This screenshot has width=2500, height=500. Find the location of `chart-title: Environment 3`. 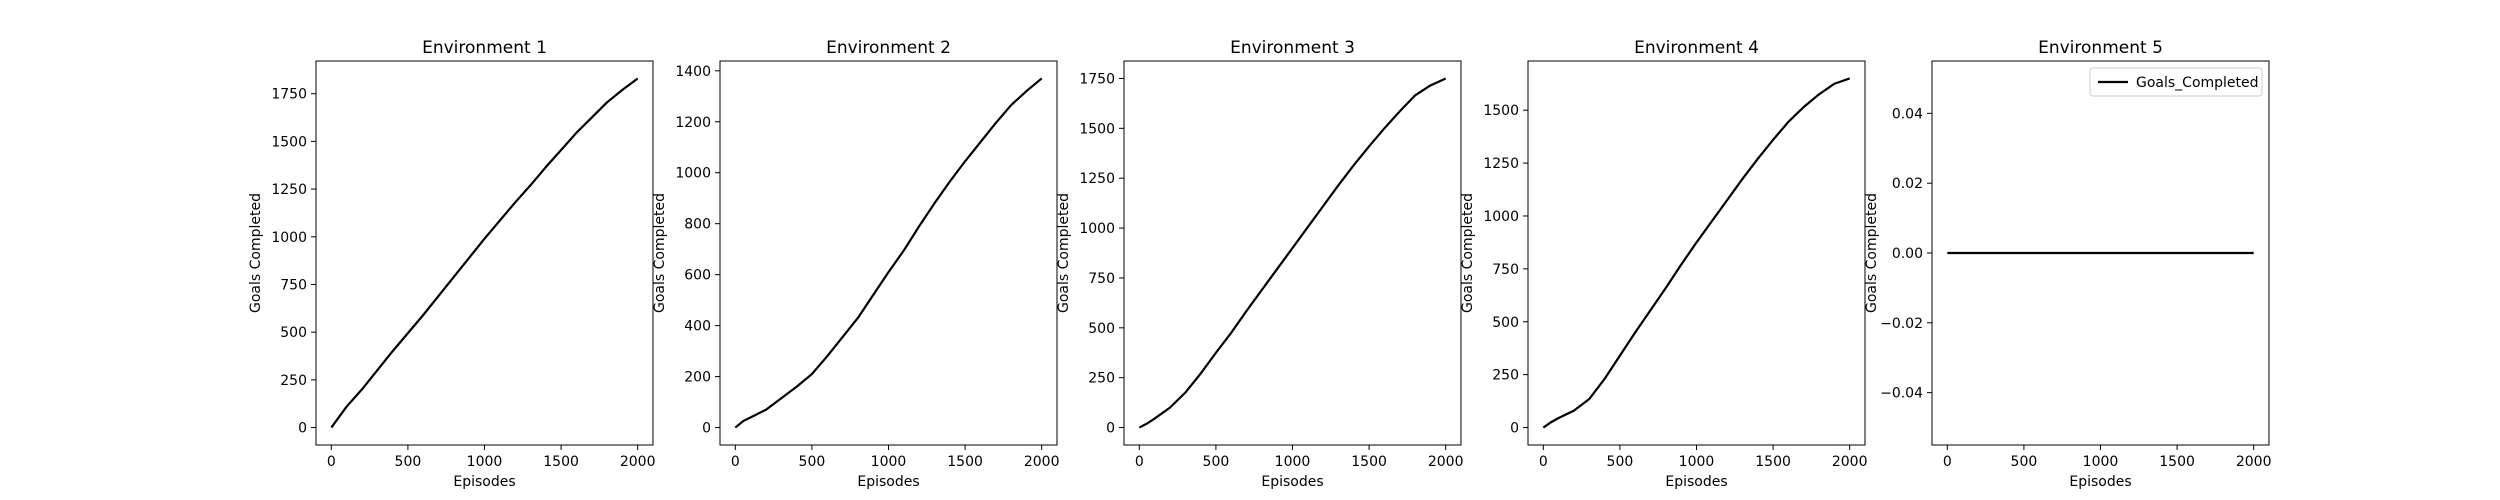

chart-title: Environment 3 is located at coordinates (1292, 48).